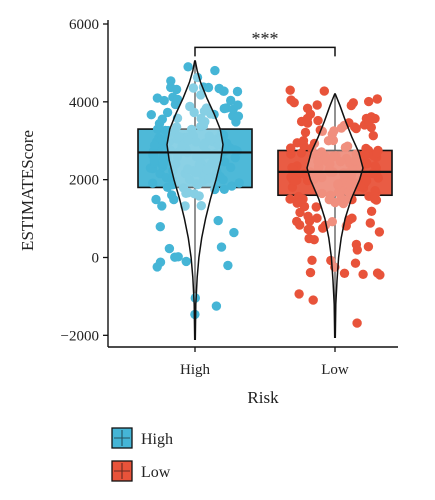 This screenshot has height=500, width=435. I want to click on violin-low, so click(335, 216).